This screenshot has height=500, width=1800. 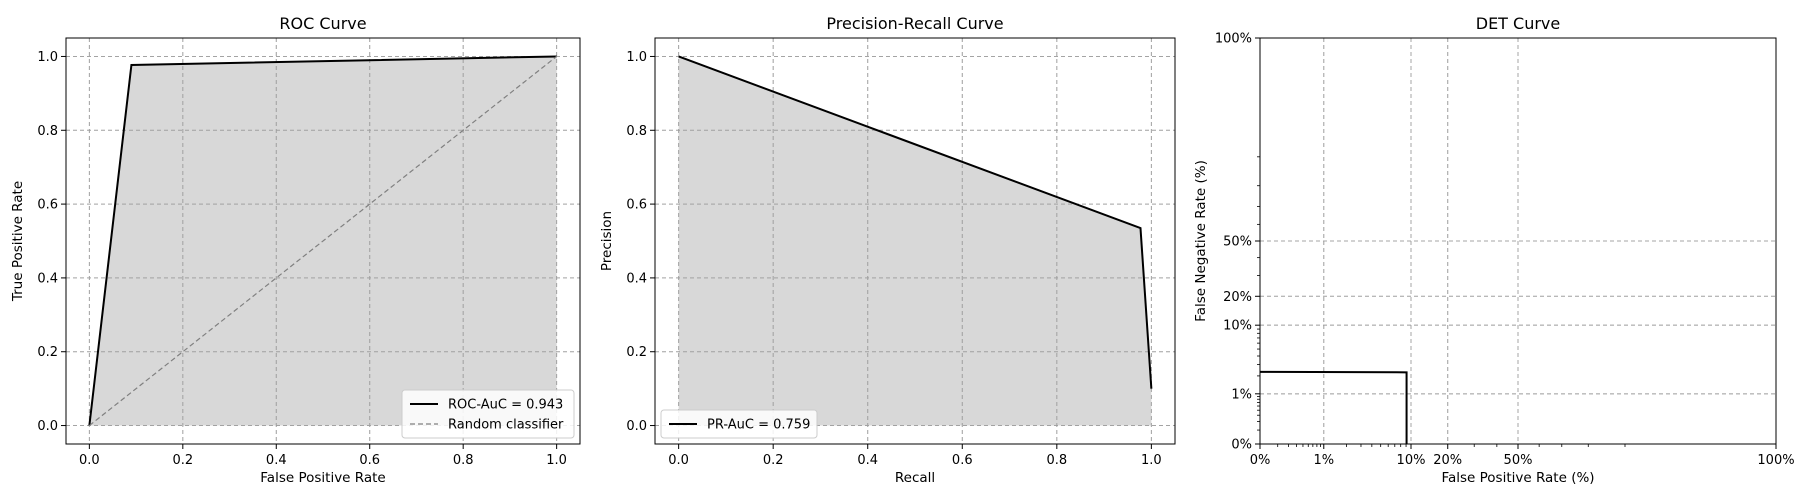 What do you see at coordinates (1237, 326) in the screenshot?
I see `y-tick-label: 10%` at bounding box center [1237, 326].